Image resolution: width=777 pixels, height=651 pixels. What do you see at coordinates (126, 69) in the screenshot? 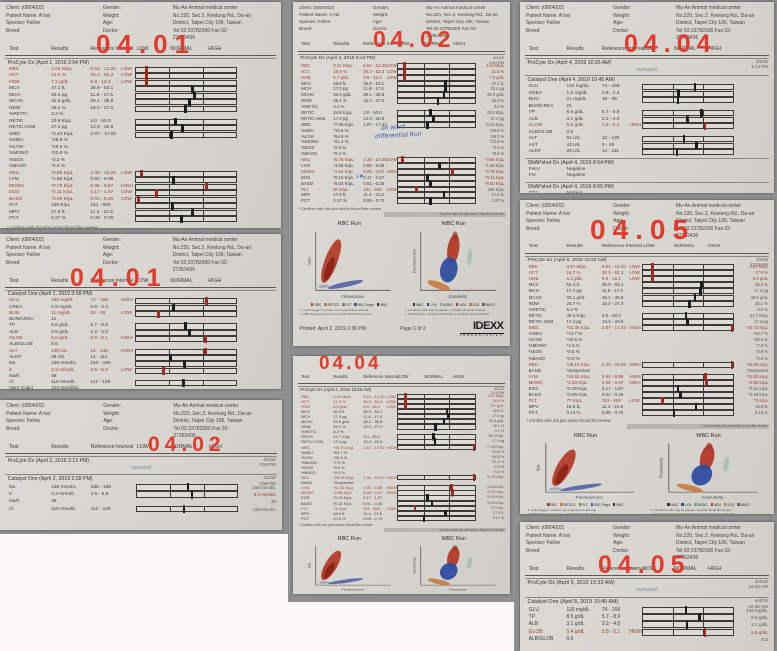
I see `cell-flag: LOW` at bounding box center [126, 69].